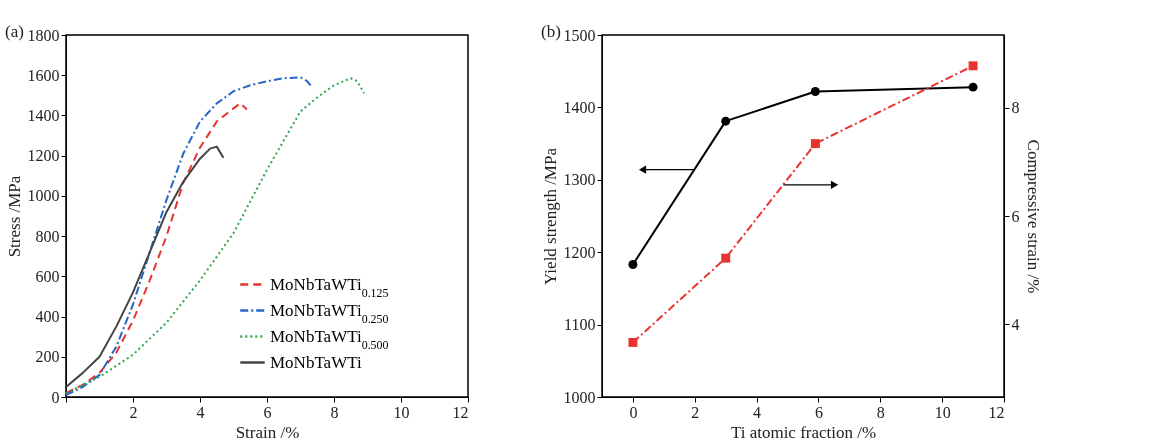 This screenshot has width=1168, height=444. What do you see at coordinates (580, 325) in the screenshot?
I see `y-tick-label: 1100` at bounding box center [580, 325].